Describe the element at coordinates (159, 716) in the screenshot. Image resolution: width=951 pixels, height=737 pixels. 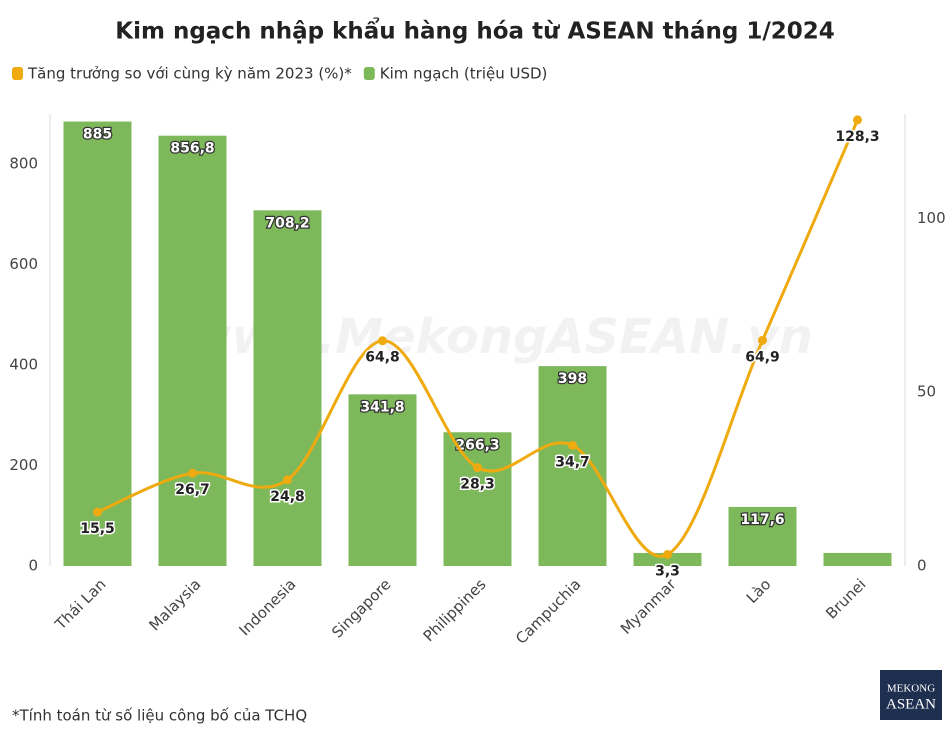
I see `footnote: *Tính toán từ số liệu công bố của TCHQ` at that location.